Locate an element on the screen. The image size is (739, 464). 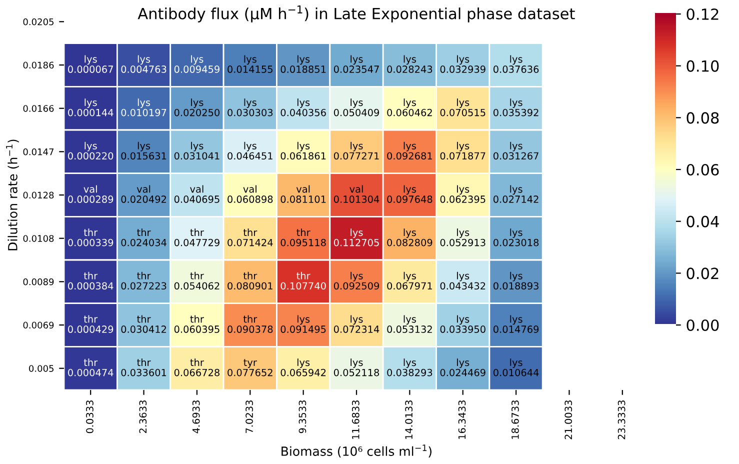
color-bar-label: 0.02 is located at coordinates (702, 274).